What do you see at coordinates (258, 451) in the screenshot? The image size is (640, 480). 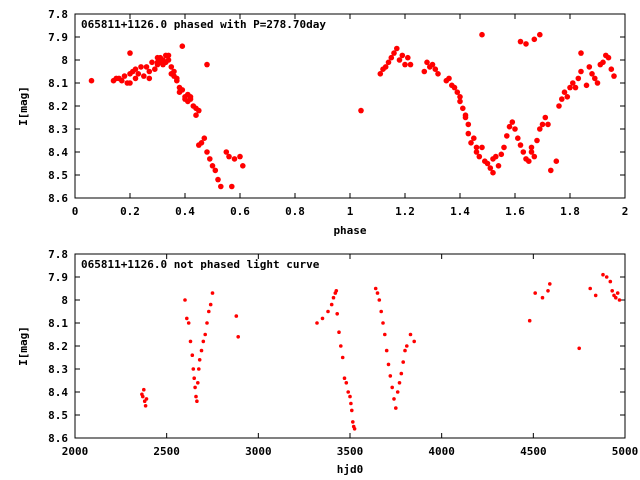 I see `x-tick-label: 3000` at bounding box center [258, 451].